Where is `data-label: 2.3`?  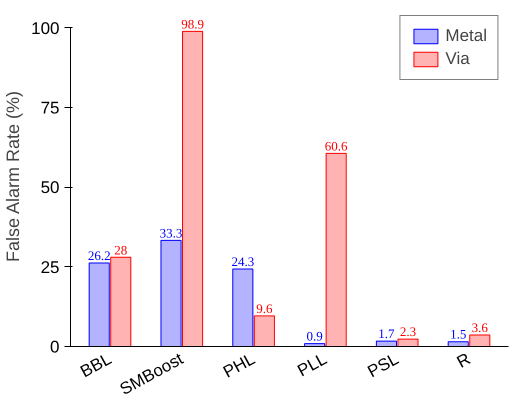 data-label: 2.3 is located at coordinates (408, 332).